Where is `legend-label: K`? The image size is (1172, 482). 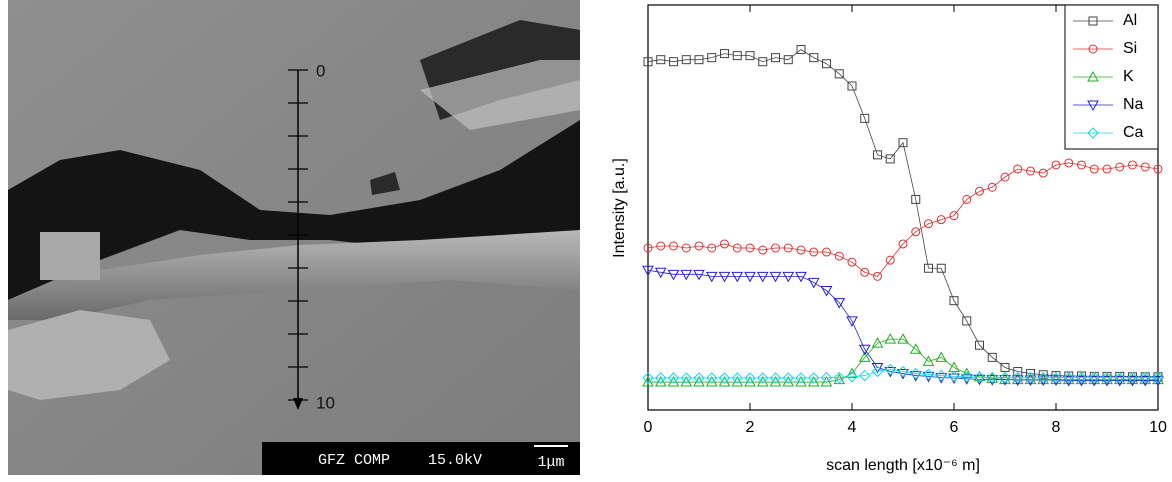 legend-label: K is located at coordinates (1128, 76).